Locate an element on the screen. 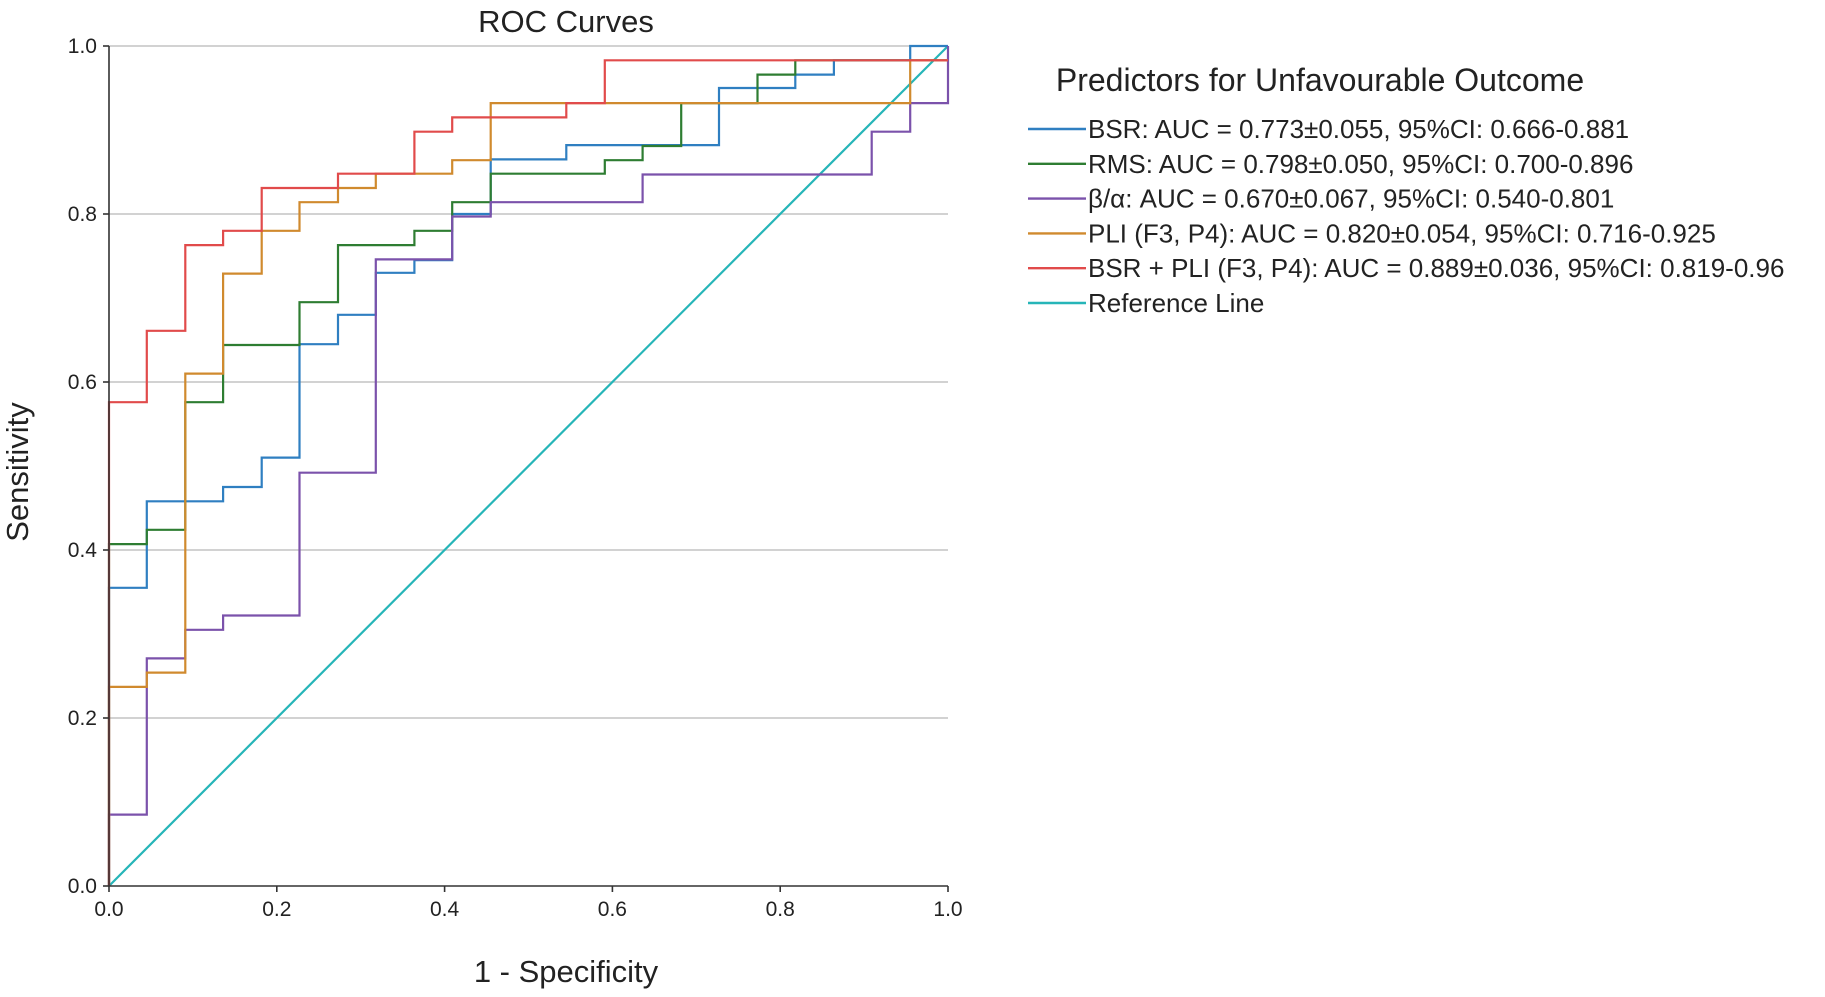 Image resolution: width=1825 pixels, height=997 pixels. y-axis-label: Sensitivity is located at coordinates (17, 472).